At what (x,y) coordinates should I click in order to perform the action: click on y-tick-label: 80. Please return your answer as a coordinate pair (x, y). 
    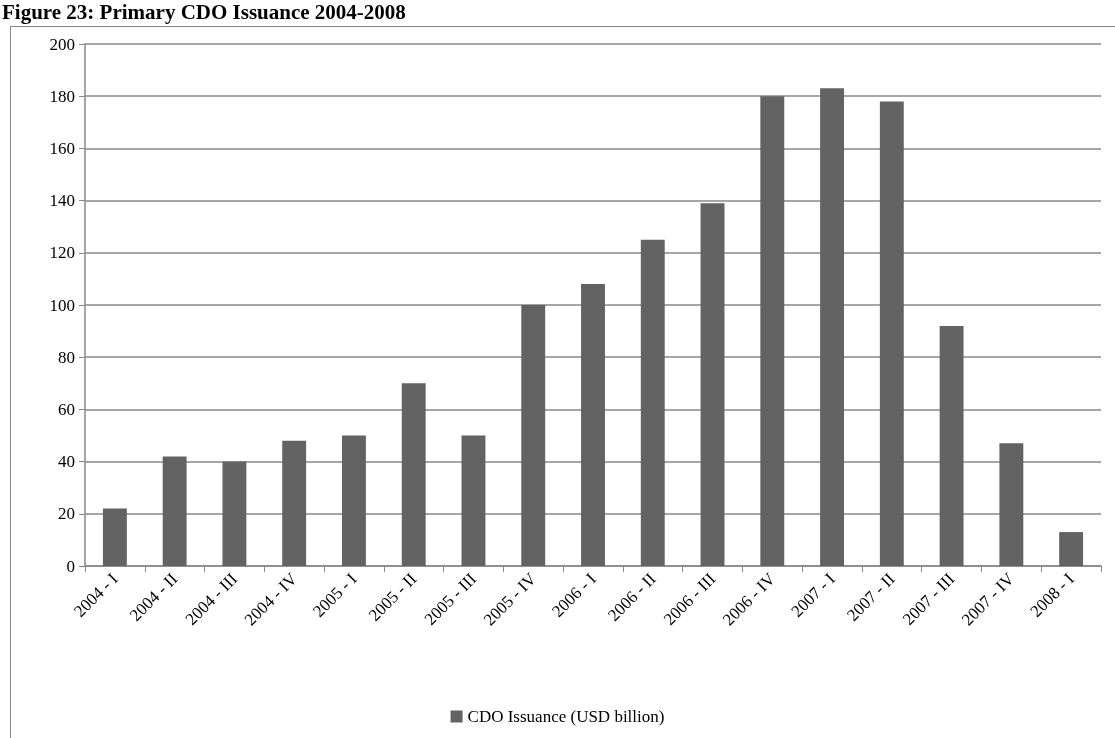
    Looking at the image, I should click on (66, 357).